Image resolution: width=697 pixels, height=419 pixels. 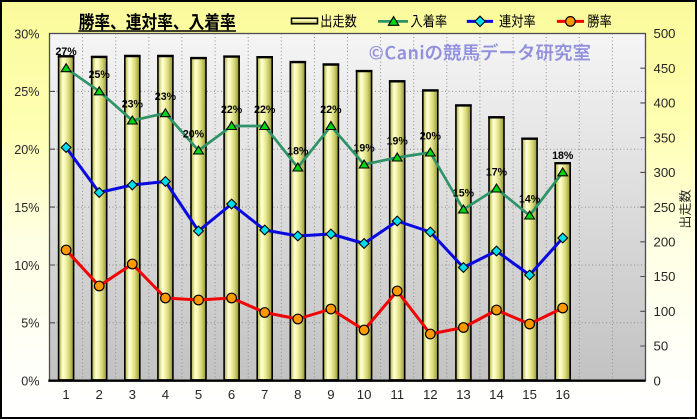 What do you see at coordinates (657, 380) in the screenshot?
I see `svg-text: 0` at bounding box center [657, 380].